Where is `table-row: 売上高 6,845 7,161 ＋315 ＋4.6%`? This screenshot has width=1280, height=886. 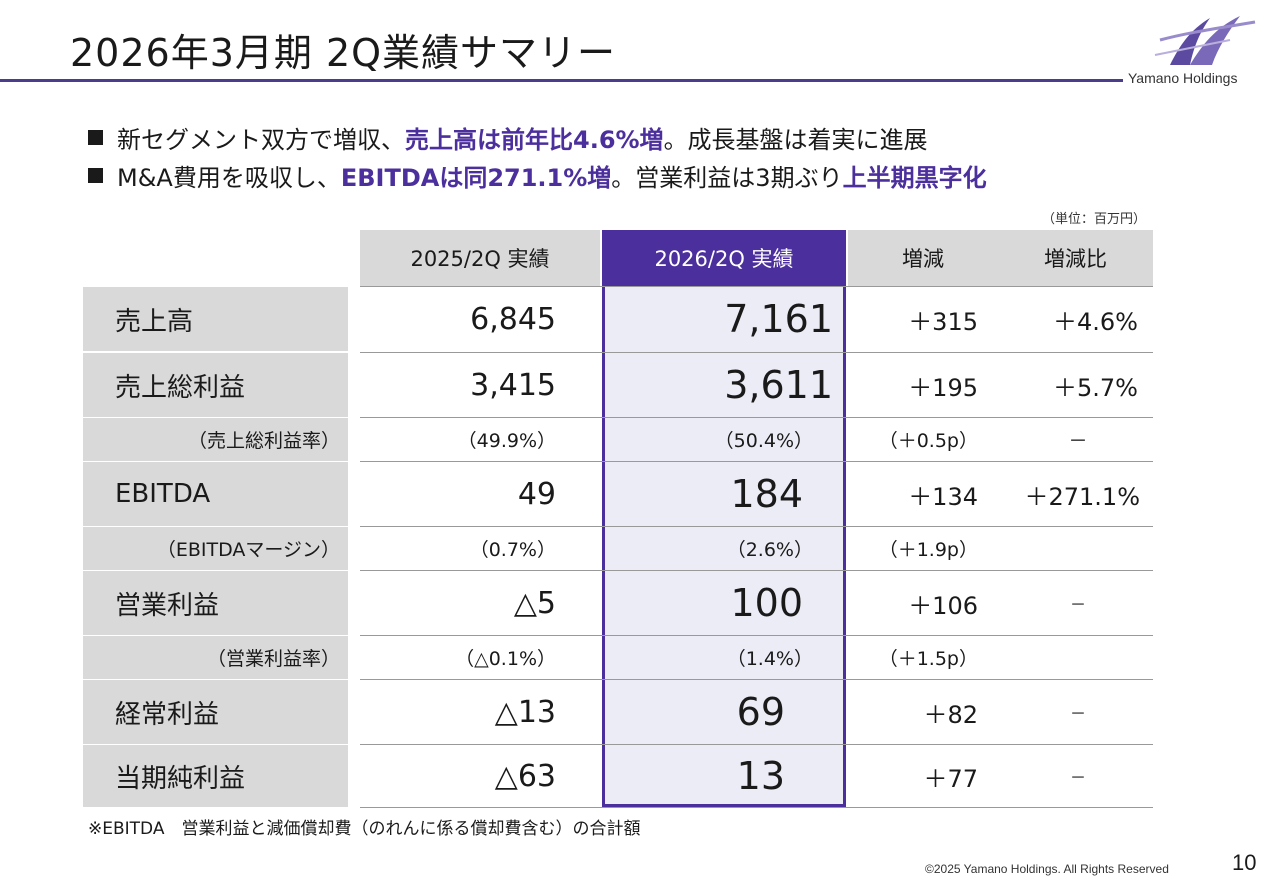 table-row: 売上高 6,845 7,161 ＋315 ＋4.6% is located at coordinates (618, 319).